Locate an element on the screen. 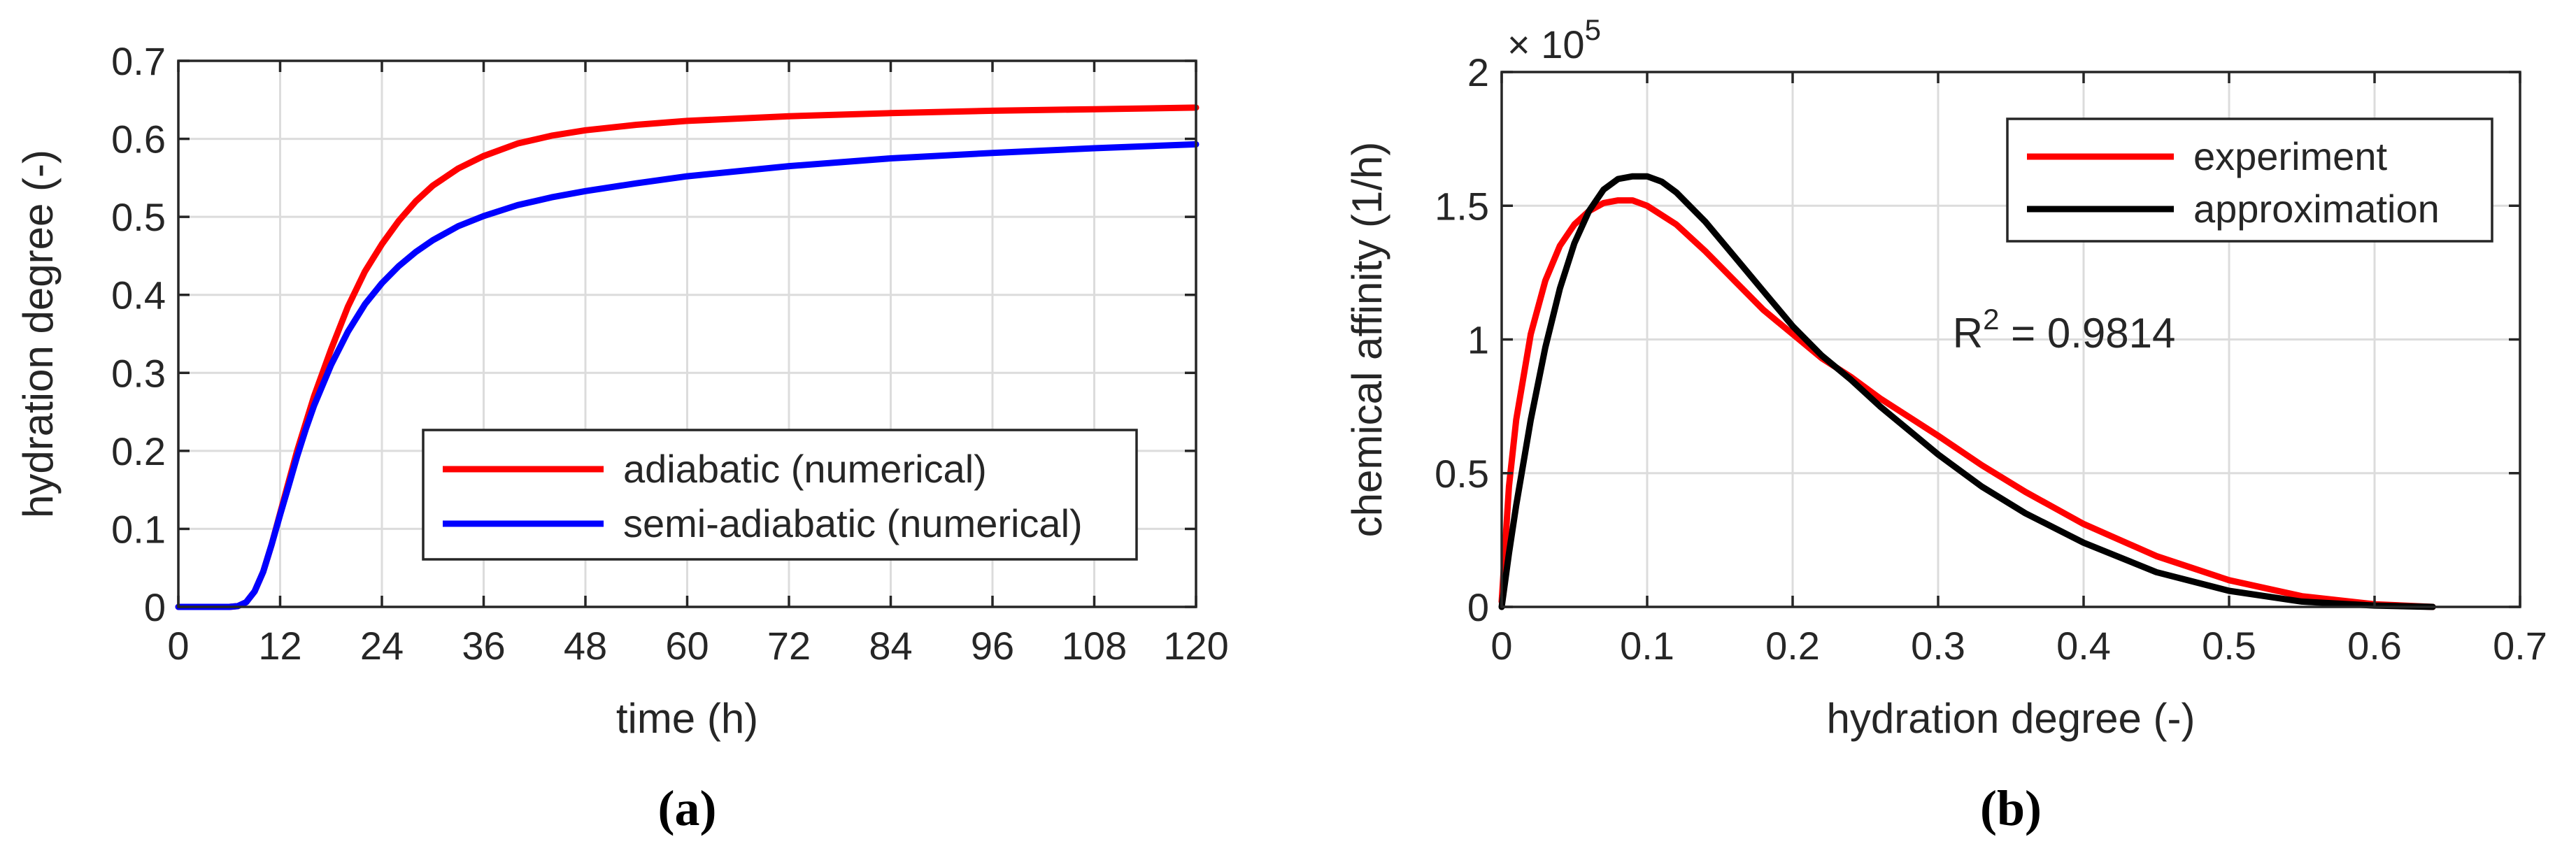 The image size is (2576, 867). legend-entry: experiment is located at coordinates (2290, 156).